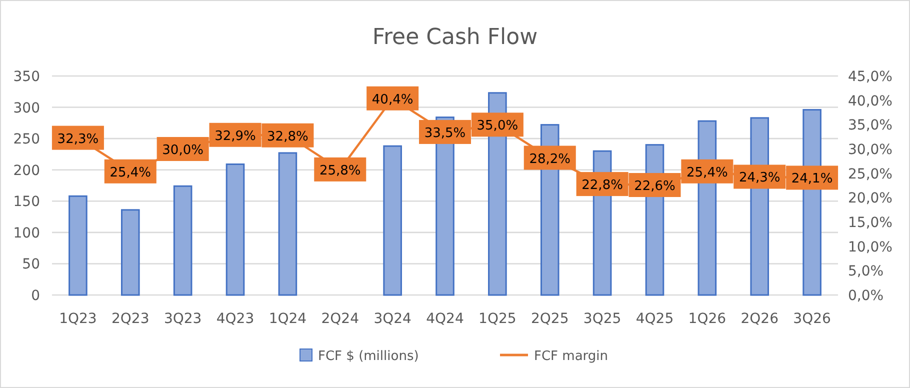 Image resolution: width=910 pixels, height=388 pixels. Describe the element at coordinates (31, 264) in the screenshot. I see `y-tick-label: 50` at that location.